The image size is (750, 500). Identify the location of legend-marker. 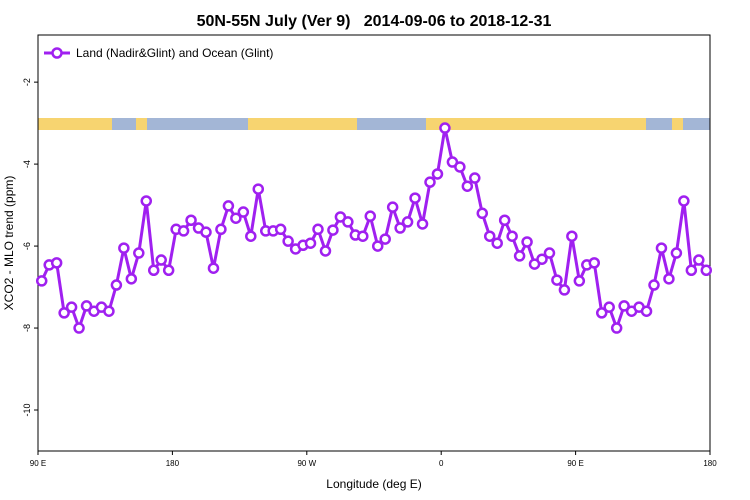
(57, 53).